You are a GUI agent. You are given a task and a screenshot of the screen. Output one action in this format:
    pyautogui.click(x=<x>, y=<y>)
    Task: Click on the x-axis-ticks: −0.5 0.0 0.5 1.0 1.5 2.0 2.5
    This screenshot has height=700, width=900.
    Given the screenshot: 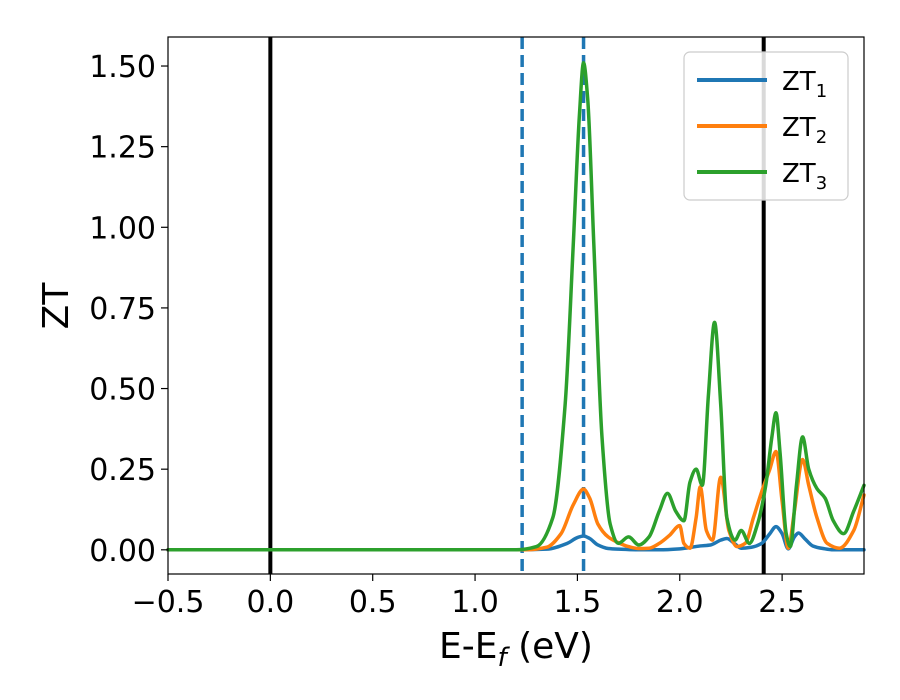 What is the action you would take?
    pyautogui.click(x=469, y=597)
    